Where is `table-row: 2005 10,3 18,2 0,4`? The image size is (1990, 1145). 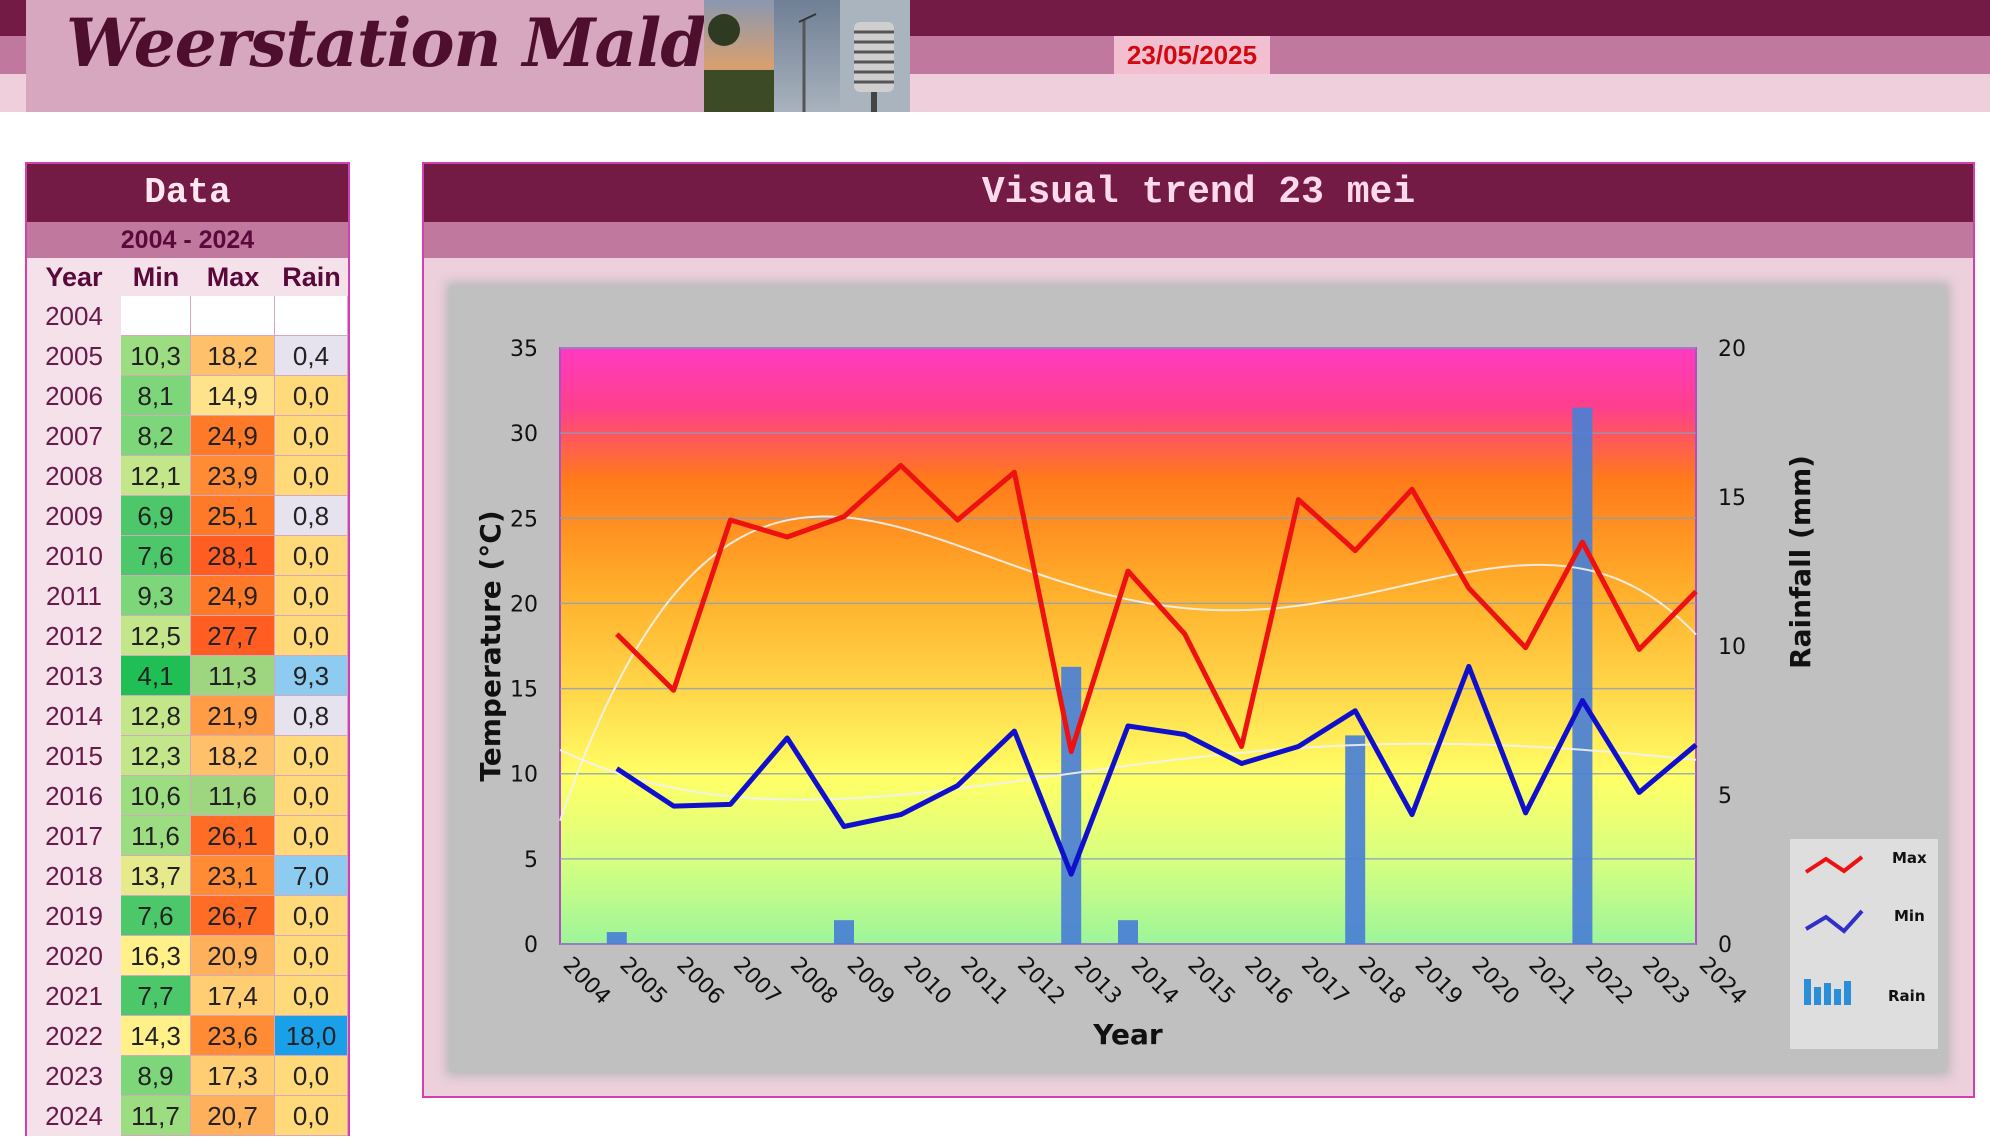
table-row: 2005 10,3 18,2 0,4 is located at coordinates (187, 356).